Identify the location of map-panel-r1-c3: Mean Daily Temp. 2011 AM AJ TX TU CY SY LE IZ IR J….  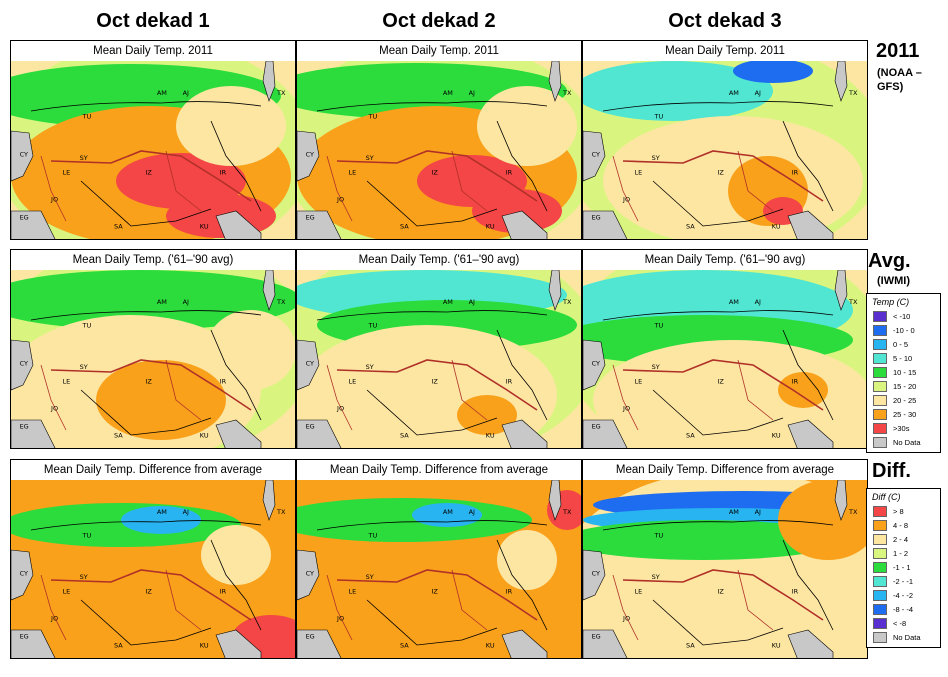
(725, 140).